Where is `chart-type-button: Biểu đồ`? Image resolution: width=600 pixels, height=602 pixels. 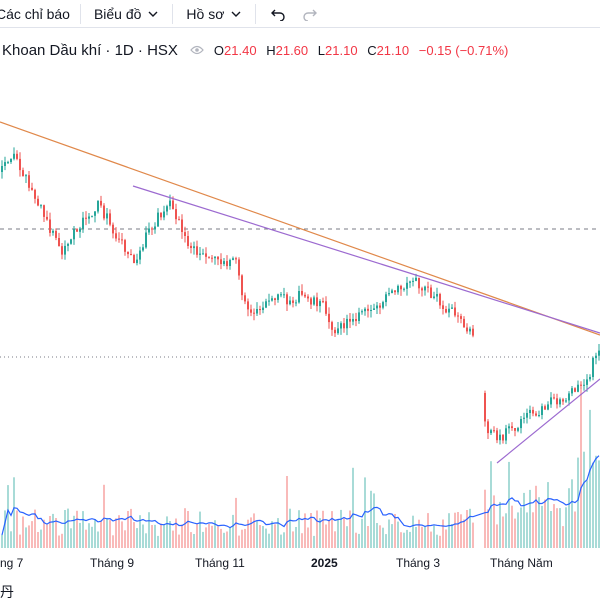 chart-type-button: Biểu đồ is located at coordinates (126, 14).